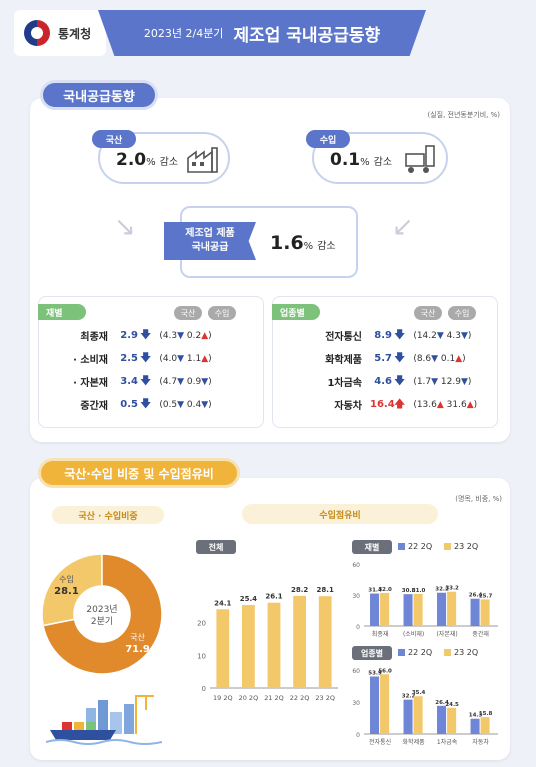 The width and height of the screenshot is (536, 767). What do you see at coordinates (151, 162) in the screenshot?
I see `domestic-pct: %` at bounding box center [151, 162].